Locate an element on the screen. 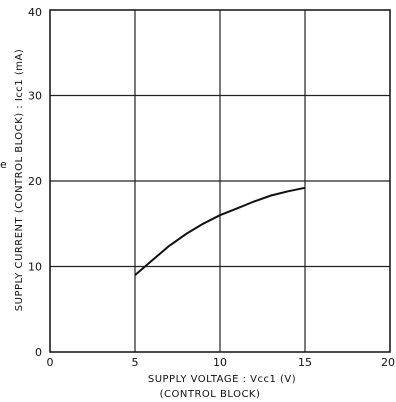 This screenshot has height=402, width=396. x-tick-label: 20 is located at coordinates (388, 362).